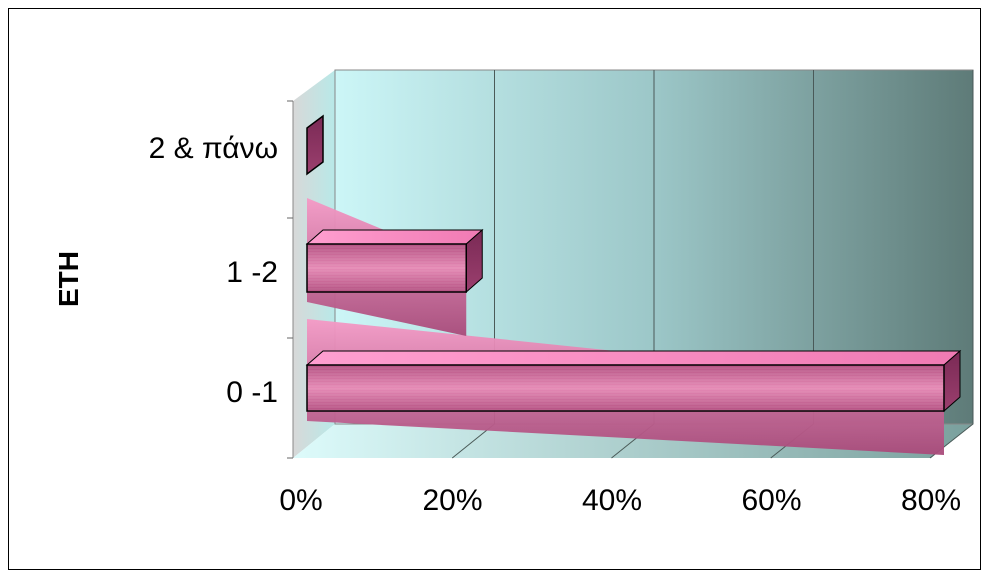 The width and height of the screenshot is (991, 578). What do you see at coordinates (771, 500) in the screenshot?
I see `x-tick-label: 60%` at bounding box center [771, 500].